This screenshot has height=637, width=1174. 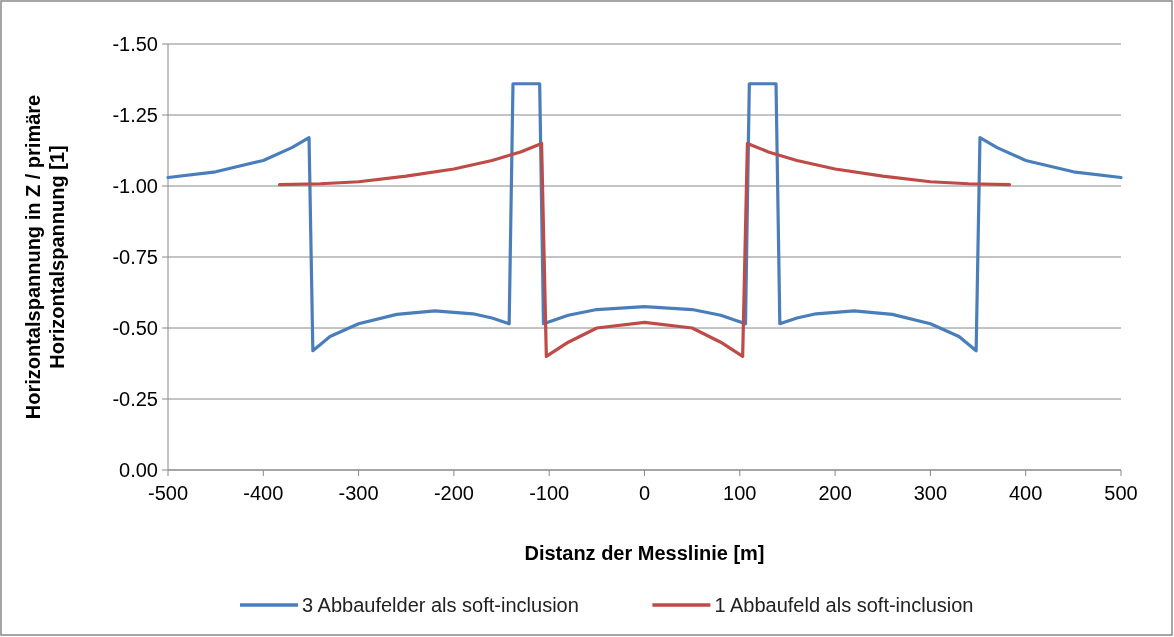 I want to click on x-tick-label: 200, so click(x=835, y=493).